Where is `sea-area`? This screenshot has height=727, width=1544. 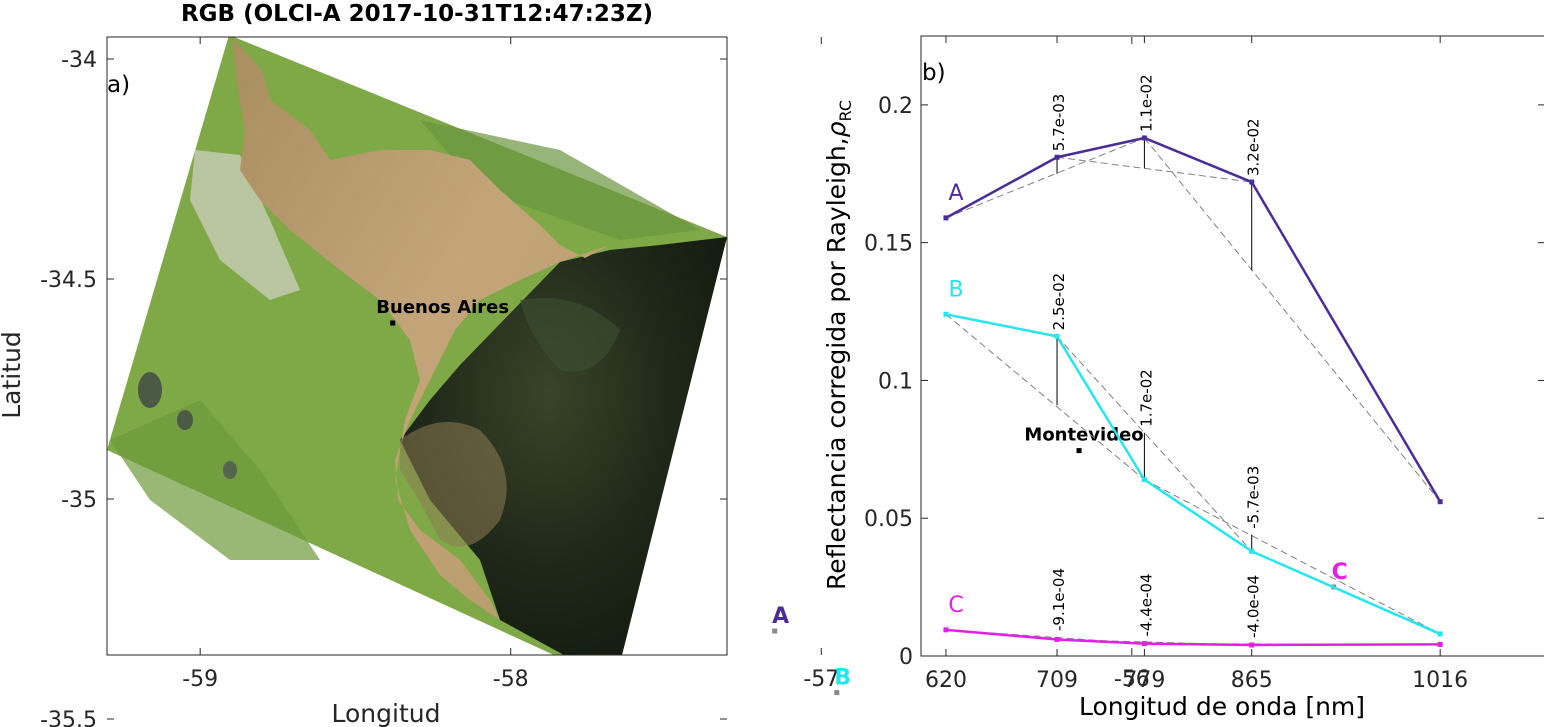
sea-area is located at coordinates (563, 446).